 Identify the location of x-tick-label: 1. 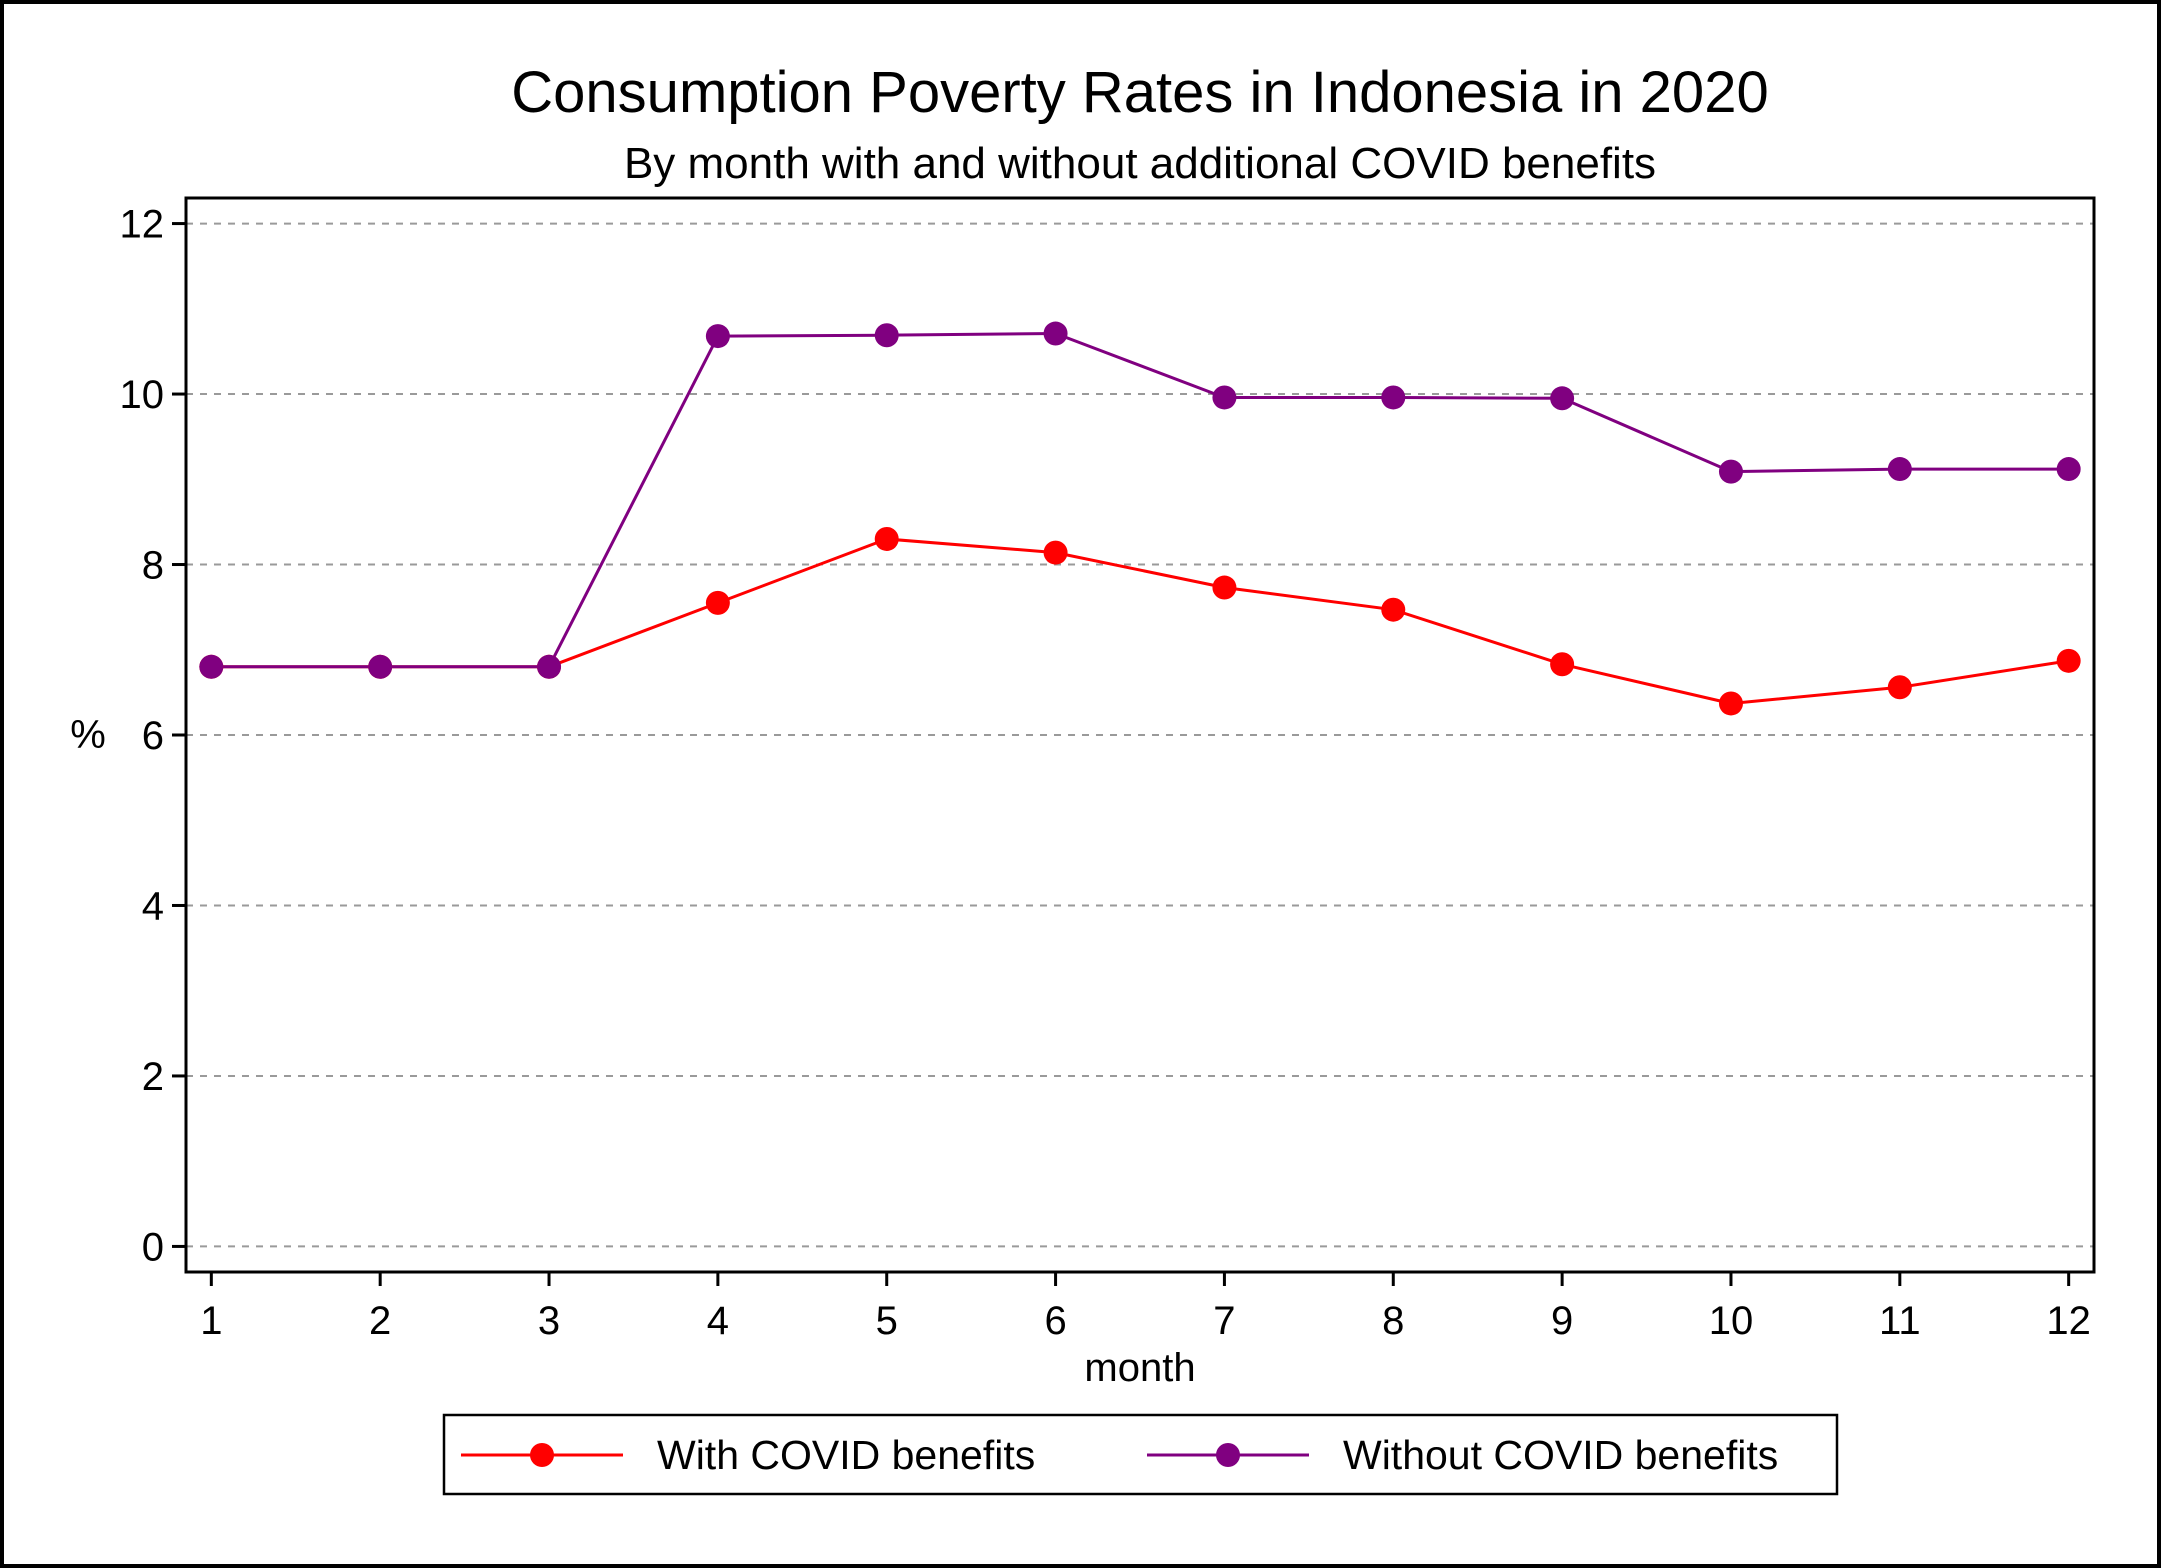
(211, 1321).